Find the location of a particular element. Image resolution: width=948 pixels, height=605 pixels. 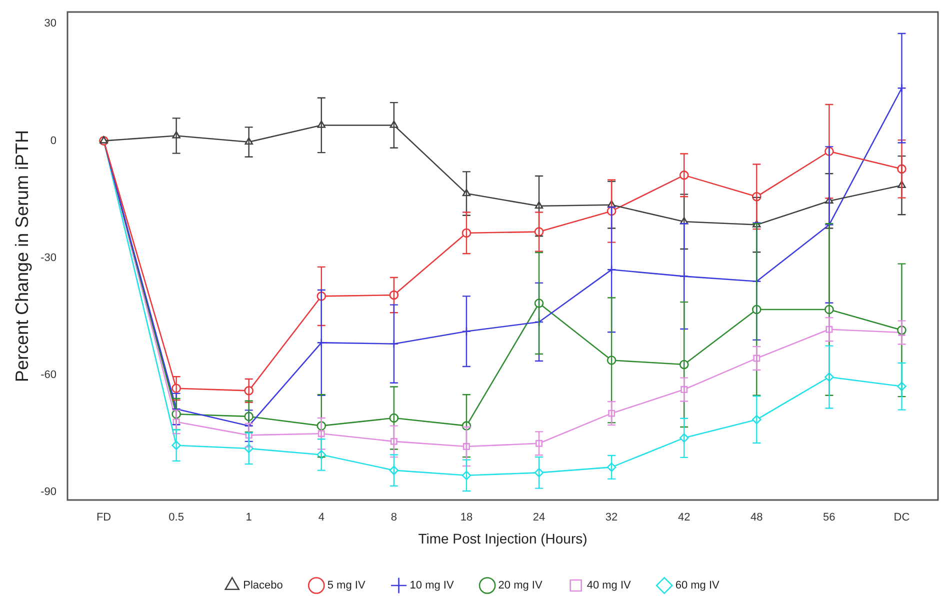

x-tick-label: 32 is located at coordinates (611, 518).